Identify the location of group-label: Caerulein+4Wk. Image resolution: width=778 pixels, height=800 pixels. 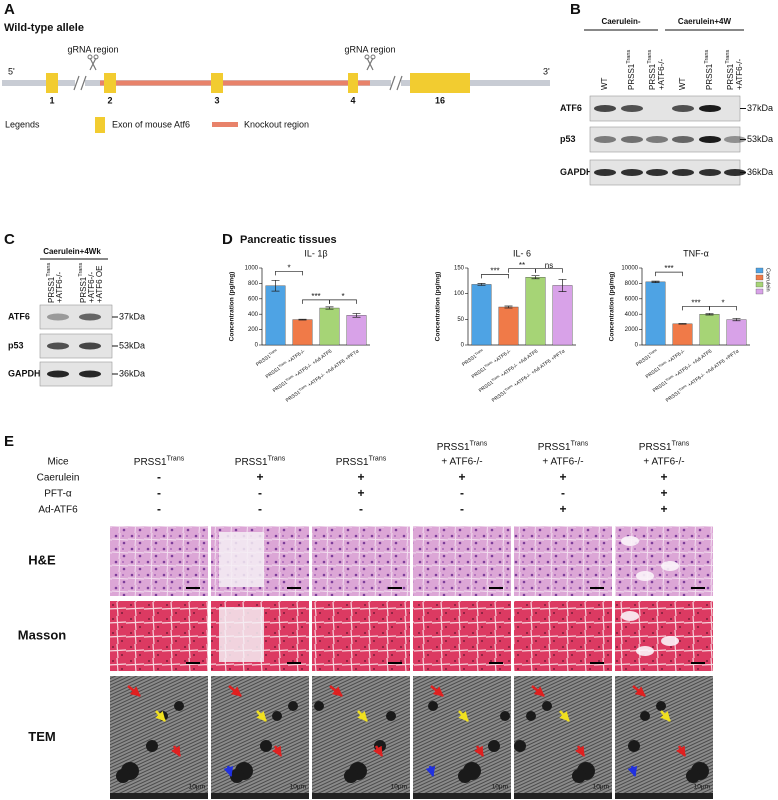
(72, 251).